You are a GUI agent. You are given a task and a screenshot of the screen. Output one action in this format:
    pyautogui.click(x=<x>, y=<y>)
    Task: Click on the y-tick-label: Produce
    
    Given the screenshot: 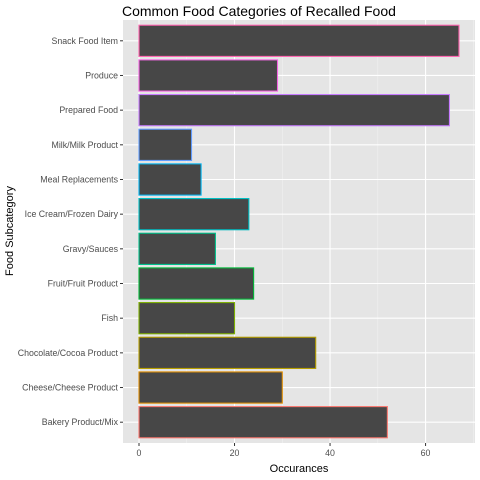 What is the action you would take?
    pyautogui.click(x=101, y=75)
    